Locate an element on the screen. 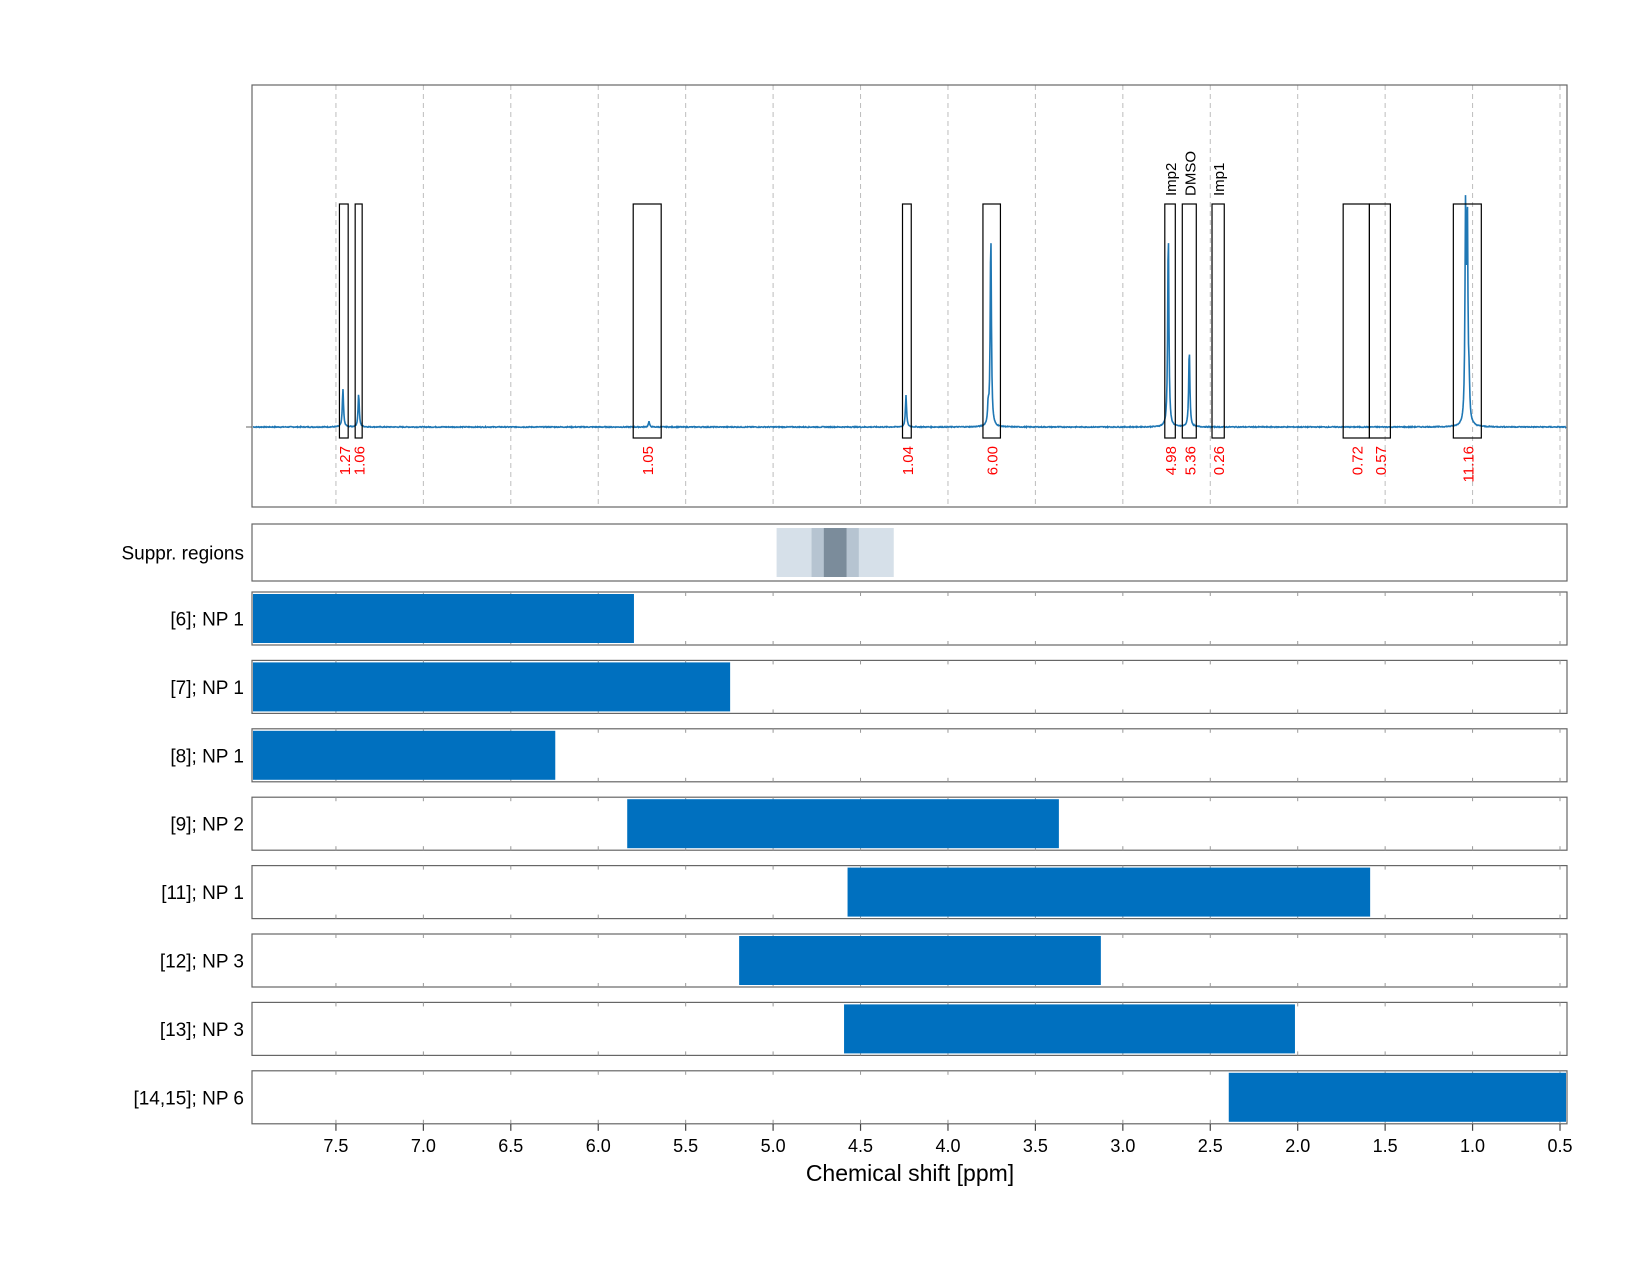 This screenshot has height=1275, width=1651. range-row-label: [6]; NP 1 is located at coordinates (207, 620).